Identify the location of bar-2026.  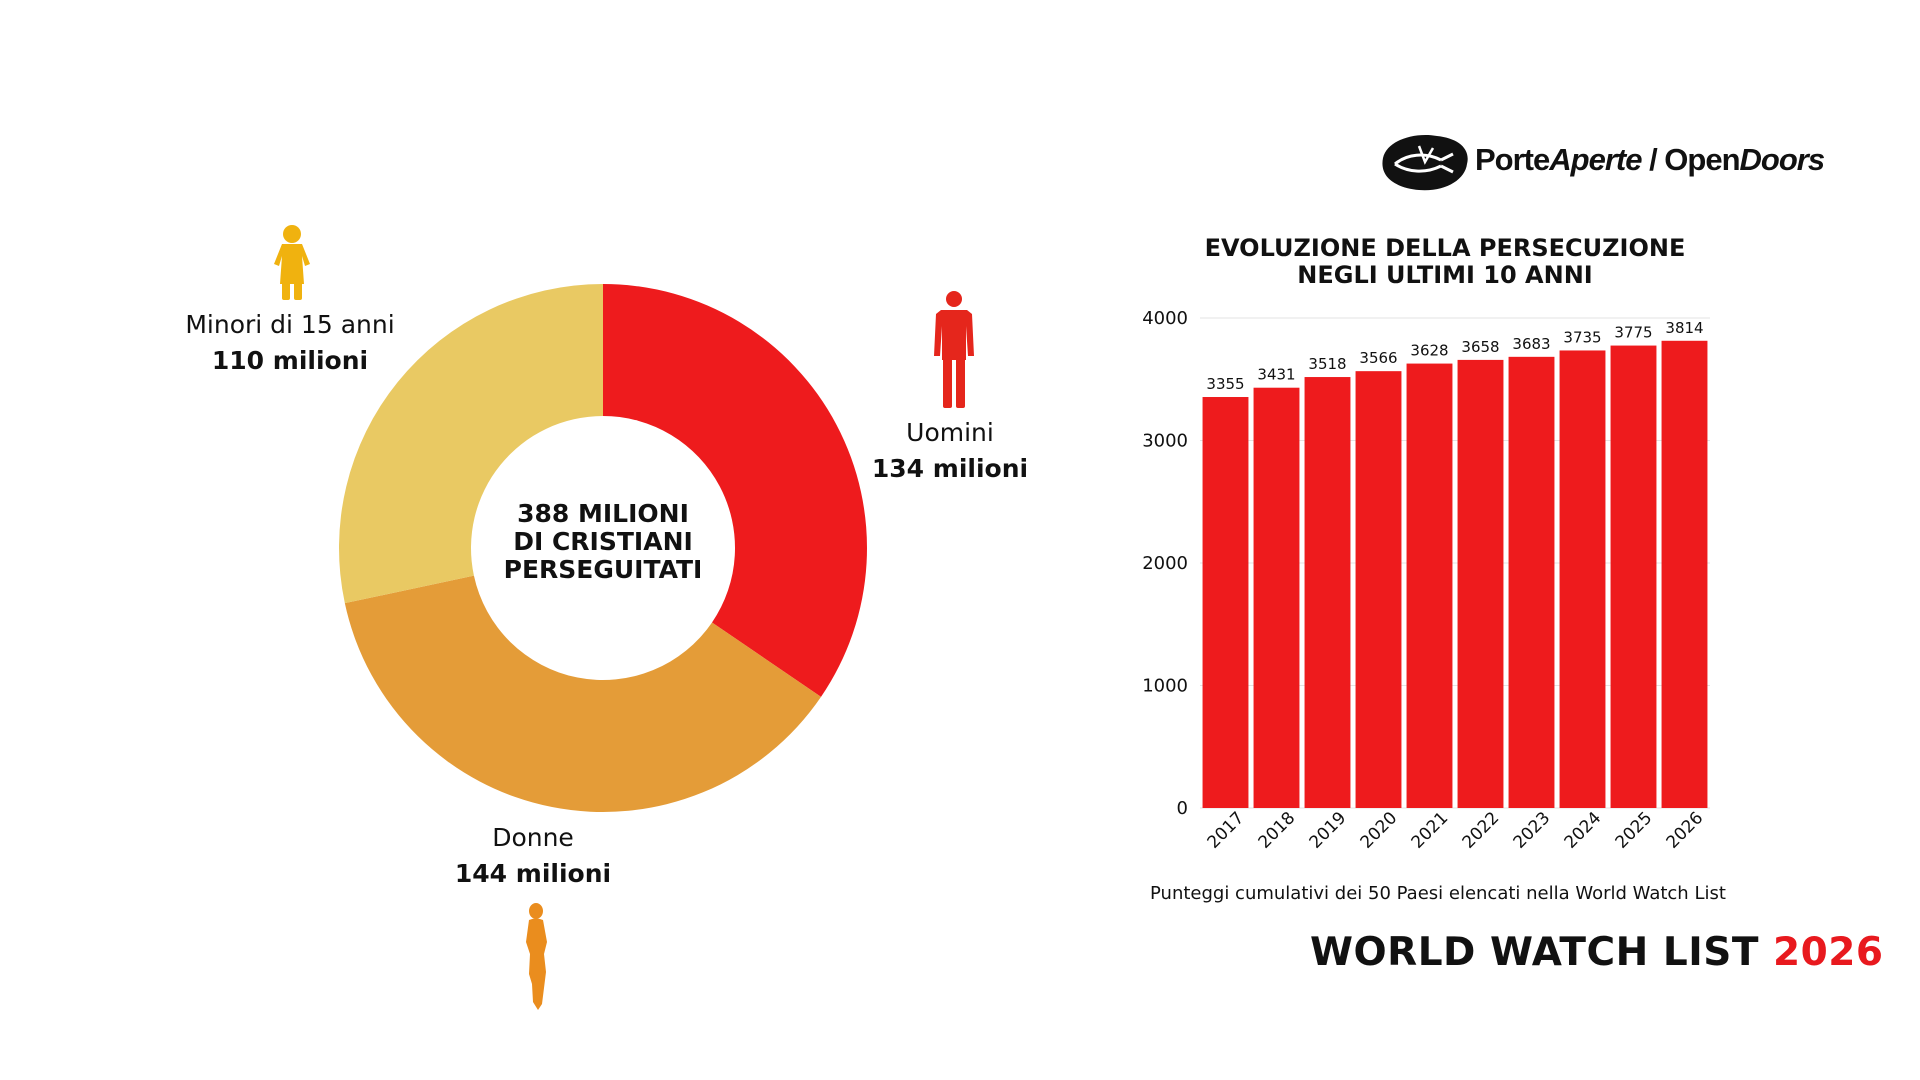
(1684, 574).